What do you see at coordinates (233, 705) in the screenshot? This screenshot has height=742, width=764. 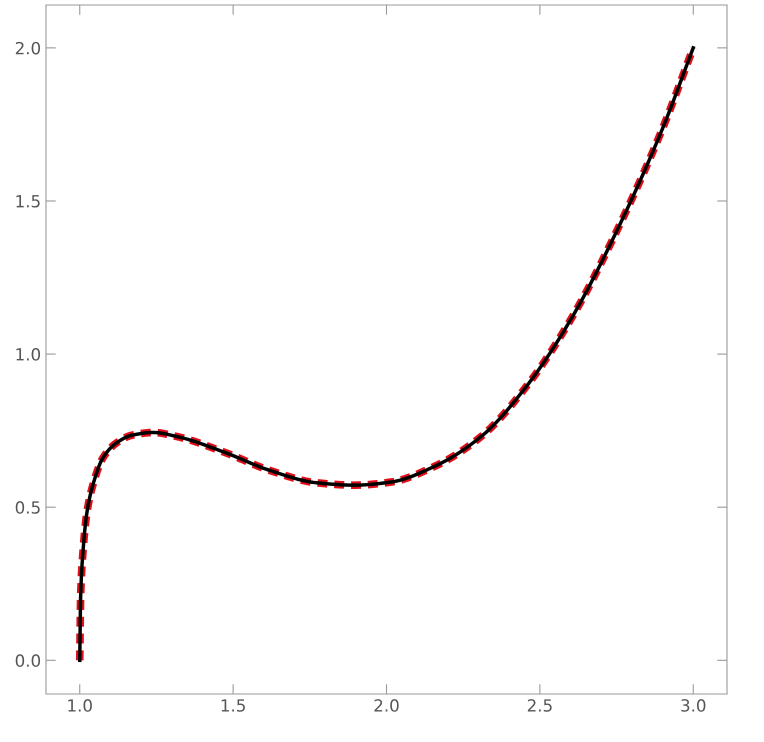 I see `x-tick-label: 1.5` at bounding box center [233, 705].